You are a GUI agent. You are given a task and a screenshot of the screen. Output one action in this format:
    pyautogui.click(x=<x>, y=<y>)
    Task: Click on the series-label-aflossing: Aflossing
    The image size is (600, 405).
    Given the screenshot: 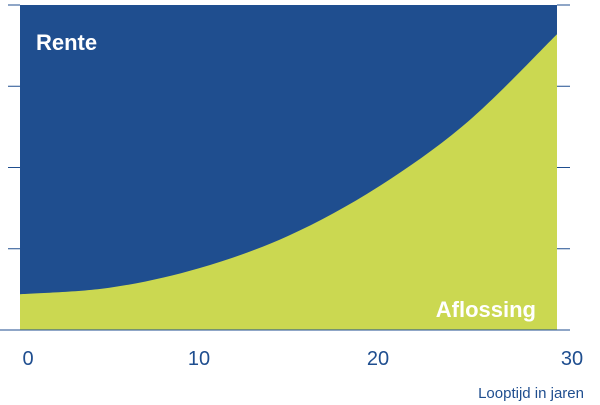 What is the action you would take?
    pyautogui.click(x=486, y=309)
    